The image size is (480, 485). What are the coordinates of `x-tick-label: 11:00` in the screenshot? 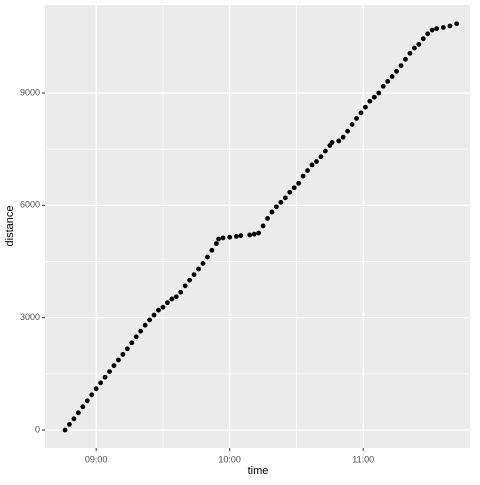 It's located at (363, 459).